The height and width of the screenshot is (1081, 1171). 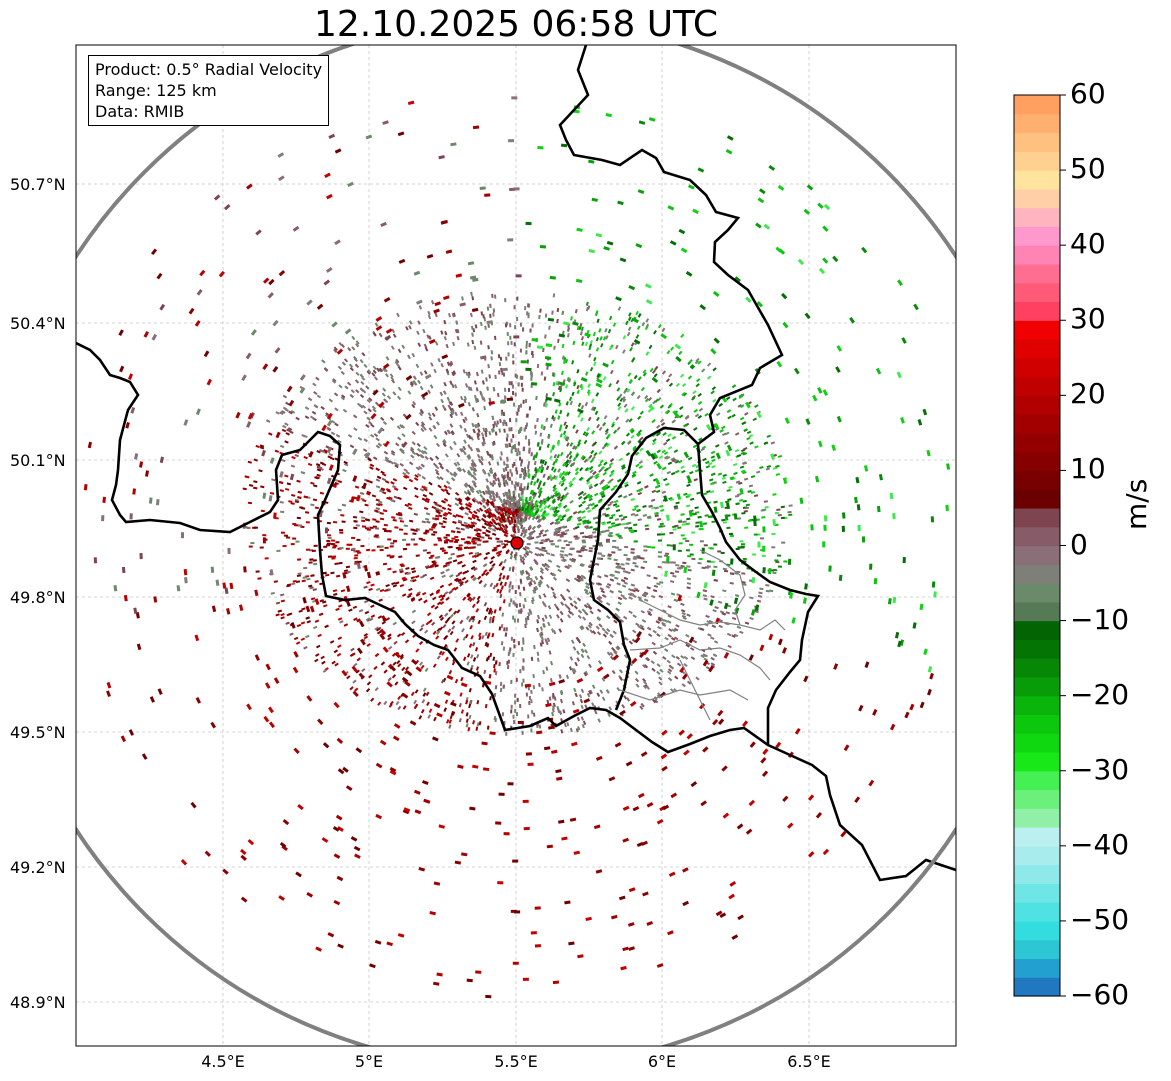 I want to click on lat-label-49-2: 49.2°N, so click(x=38, y=867).